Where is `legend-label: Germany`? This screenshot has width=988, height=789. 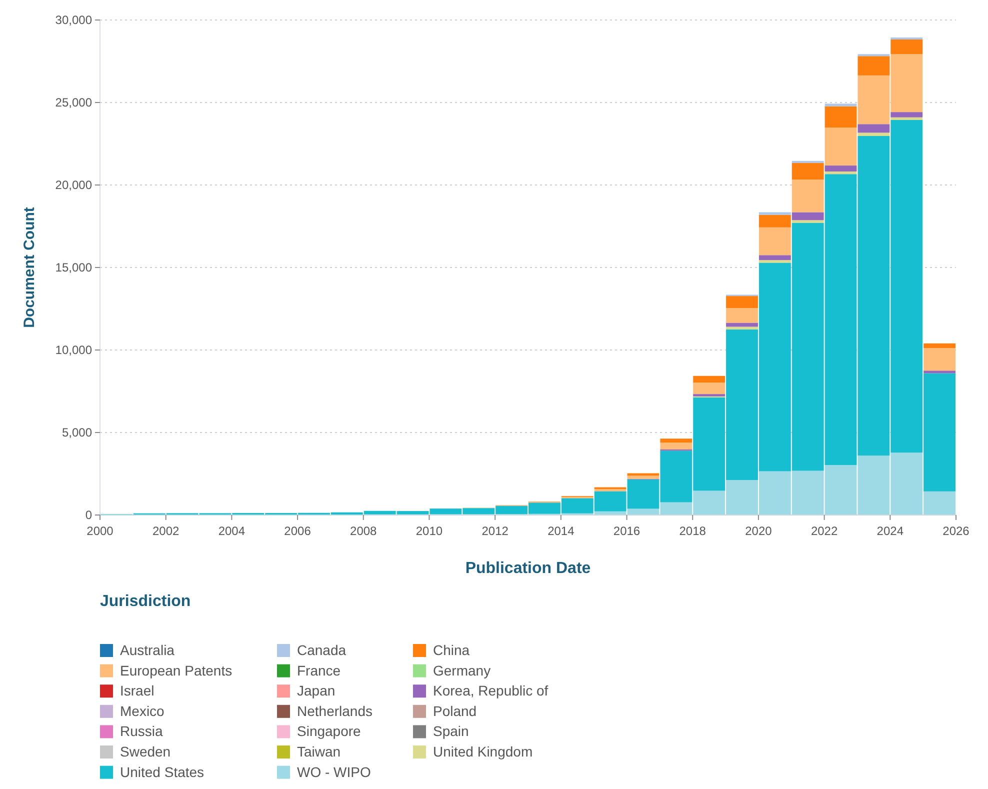 legend-label: Germany is located at coordinates (462, 670).